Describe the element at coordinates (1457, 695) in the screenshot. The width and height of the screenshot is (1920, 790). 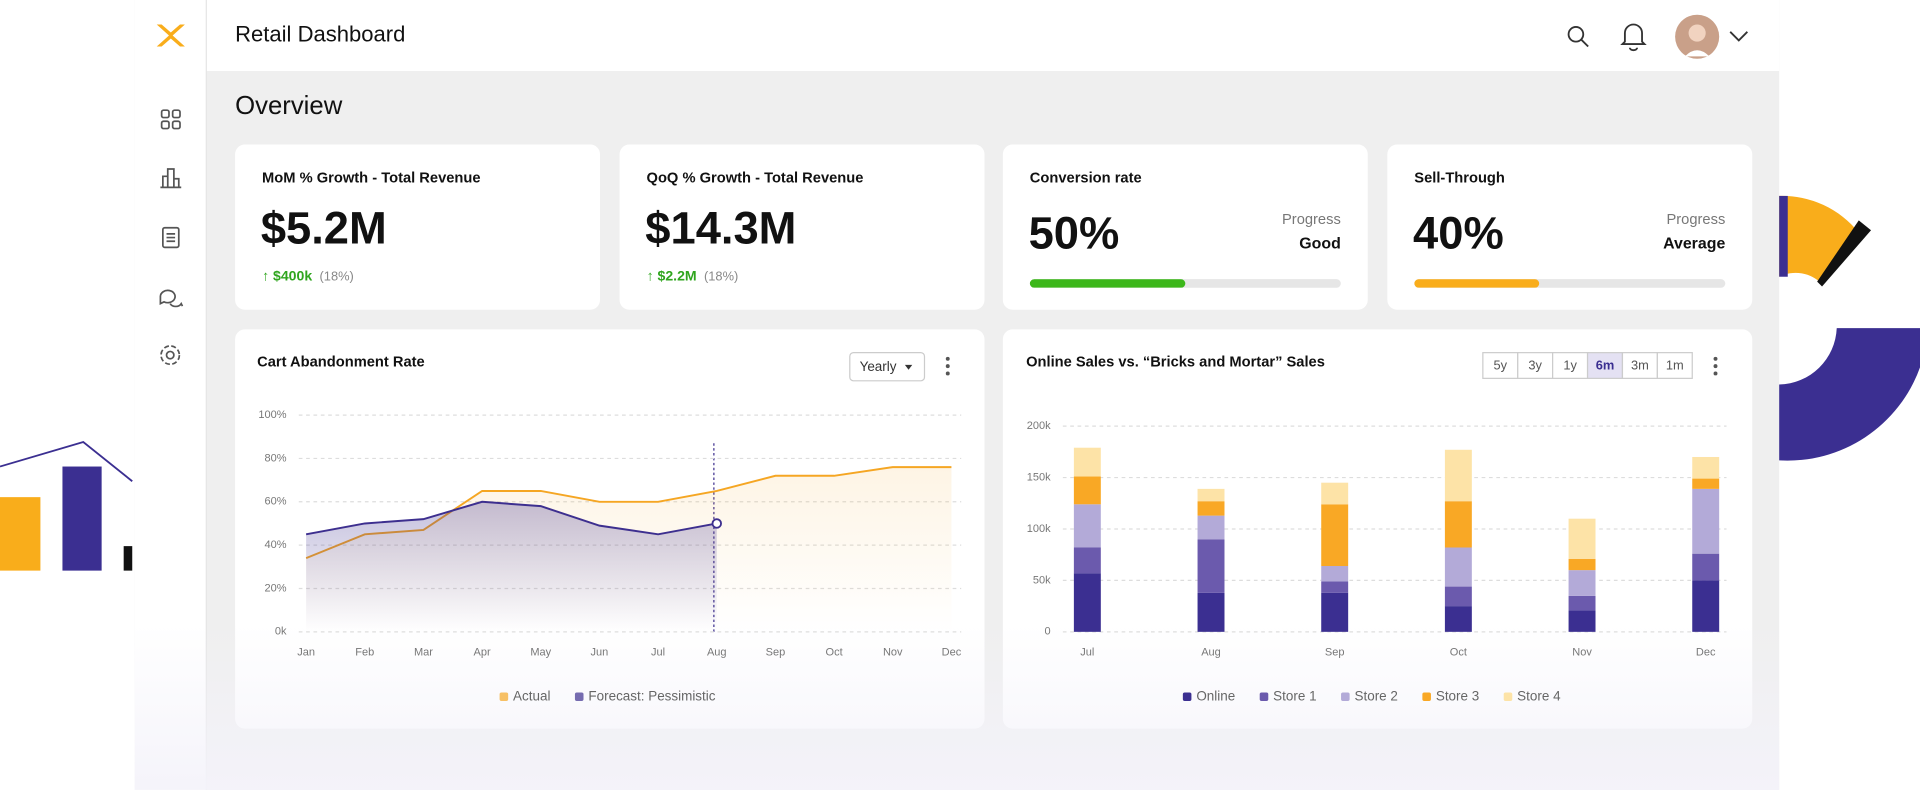
I see `legend-label: Store 3` at that location.